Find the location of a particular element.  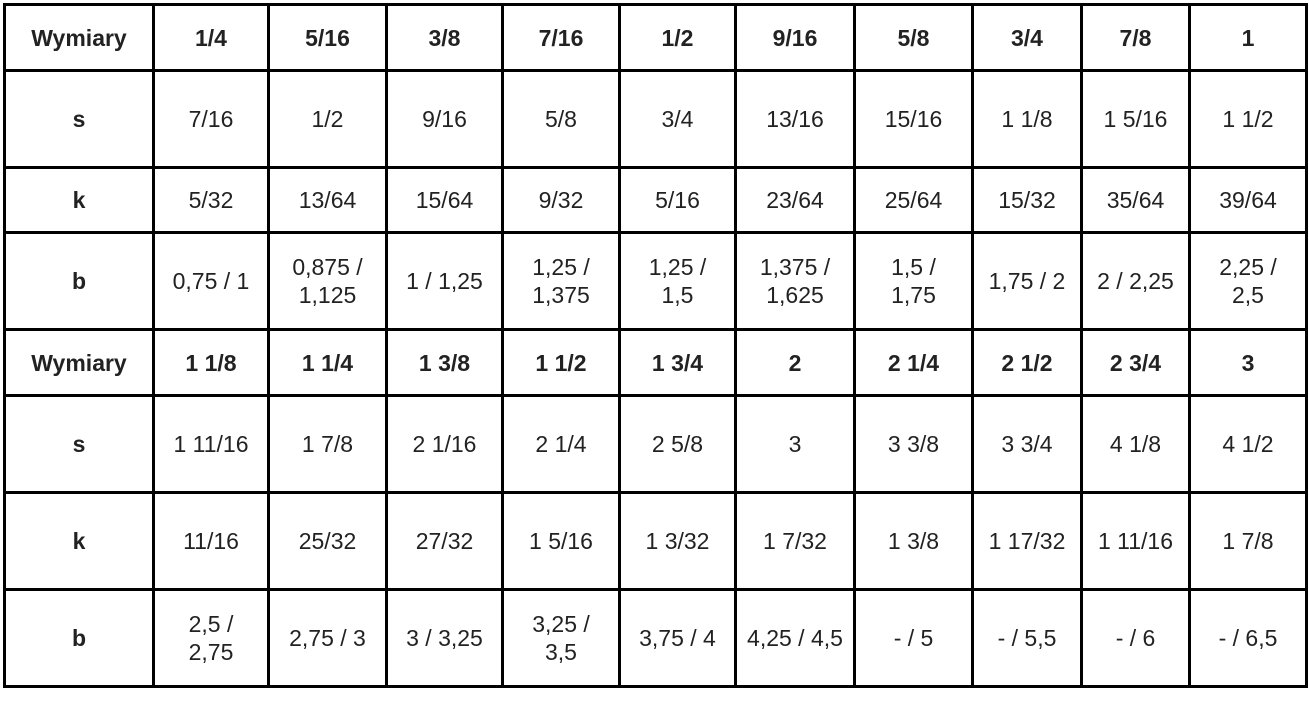

header-cell: 5/16 is located at coordinates (327, 37).